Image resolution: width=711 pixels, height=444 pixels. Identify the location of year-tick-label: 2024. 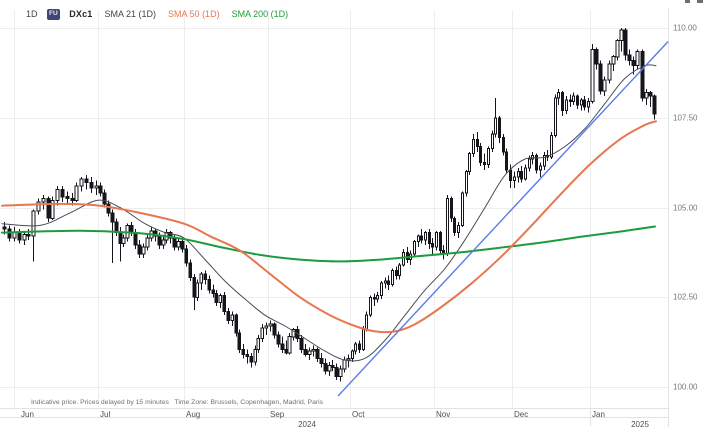
(307, 424).